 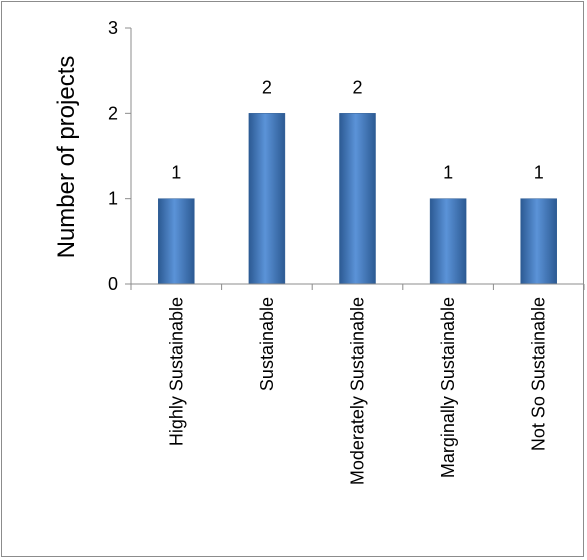 What do you see at coordinates (176, 371) in the screenshot?
I see `category-label: Highly Sustainable` at bounding box center [176, 371].